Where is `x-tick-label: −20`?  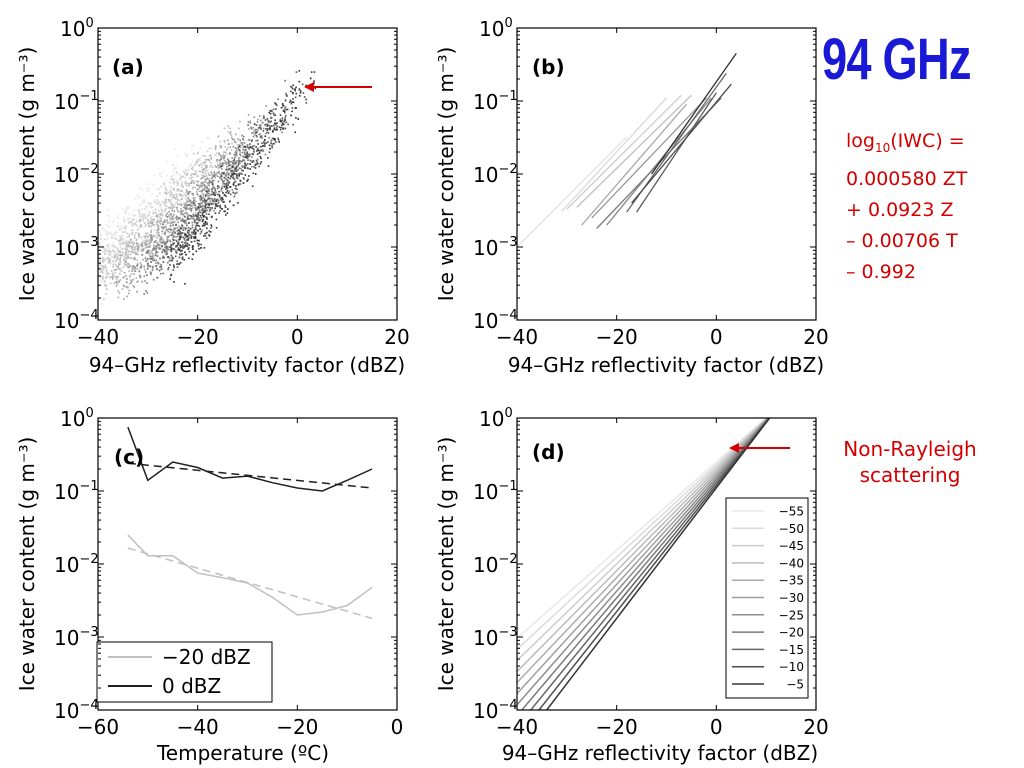 x-tick-label: −20 is located at coordinates (297, 727).